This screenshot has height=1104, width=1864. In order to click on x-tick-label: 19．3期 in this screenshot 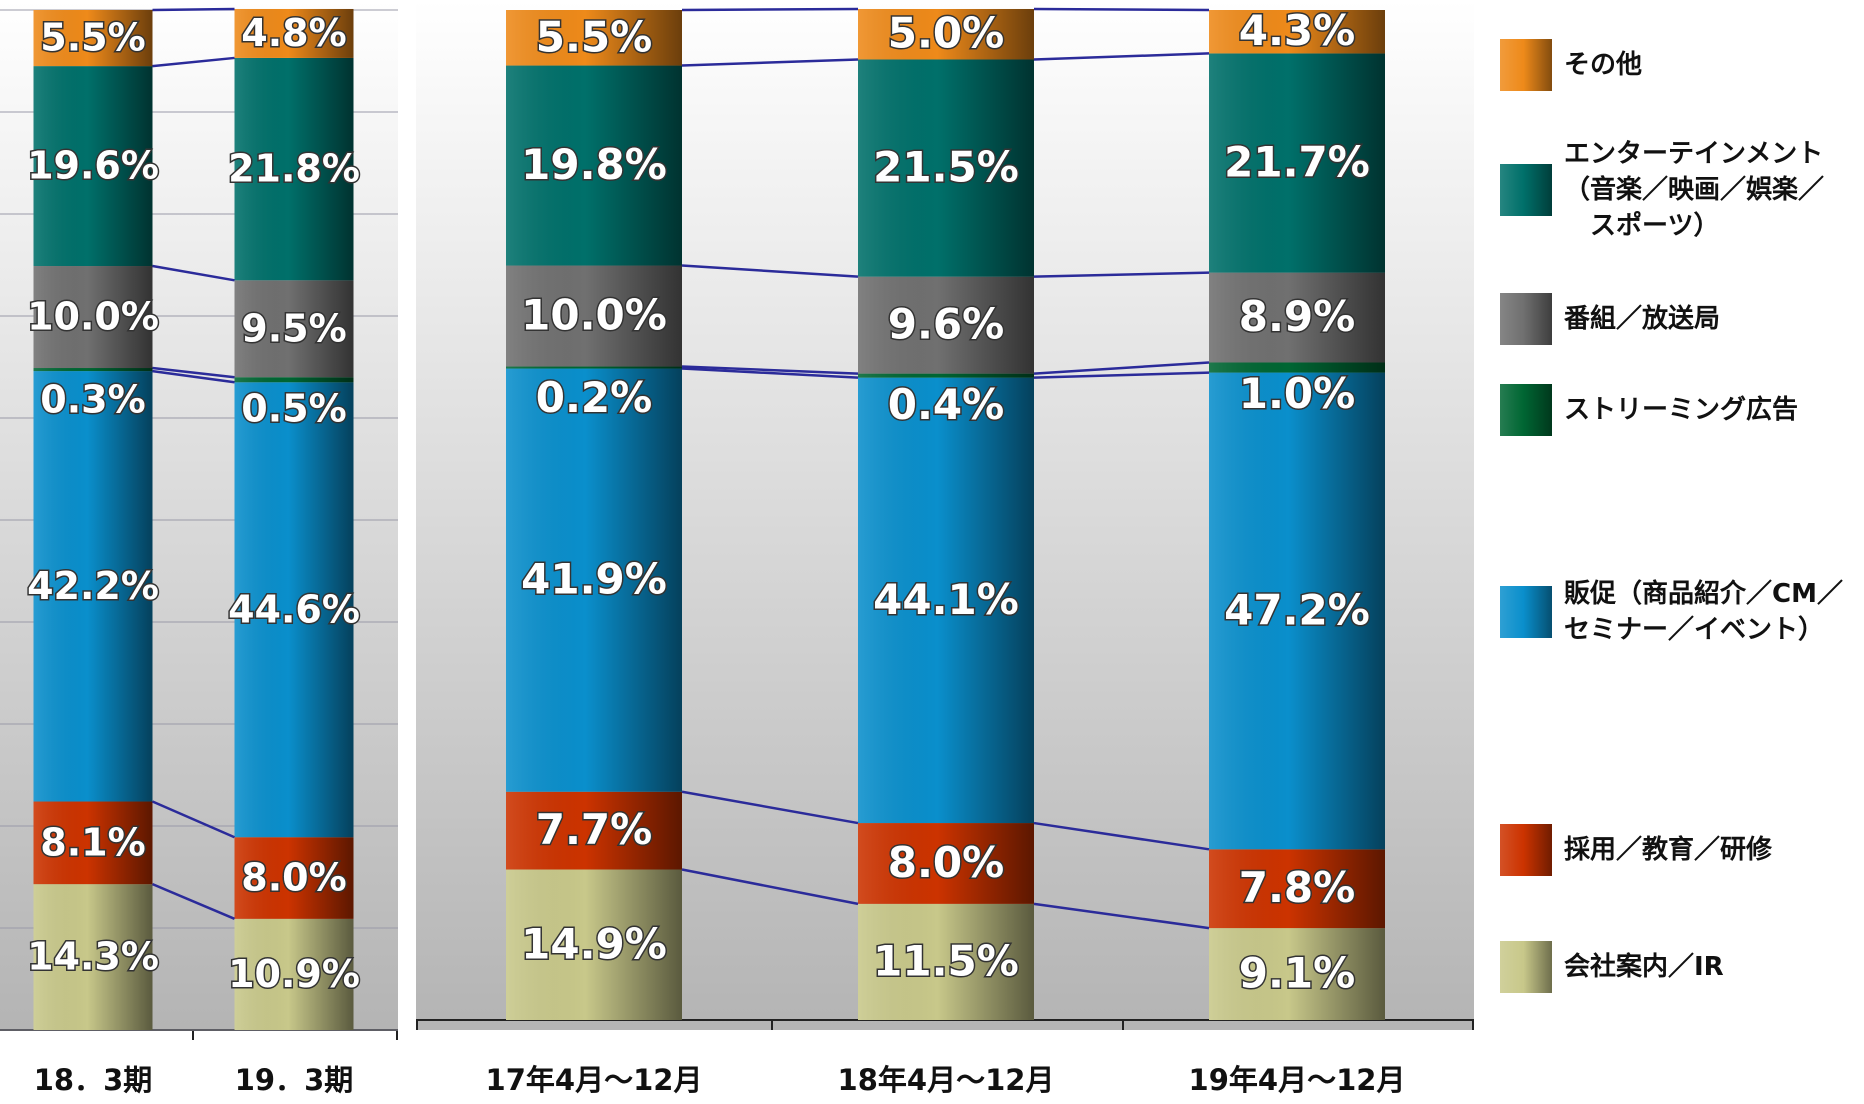, I will do `click(294, 1080)`.